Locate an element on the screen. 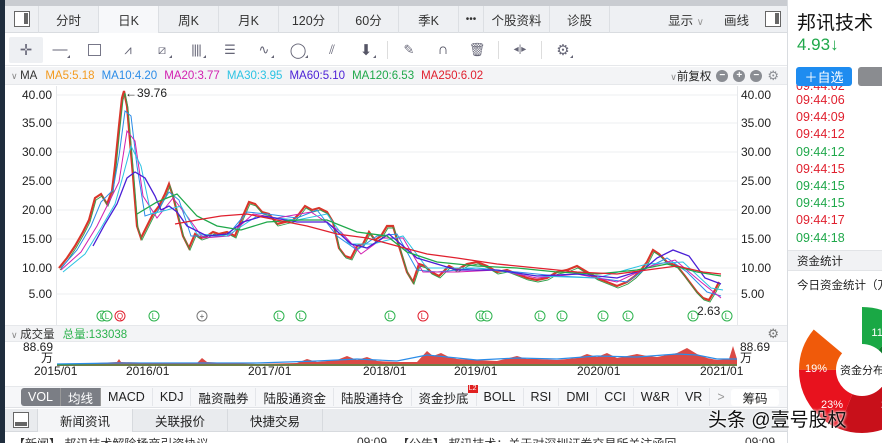 Image resolution: width=882 pixels, height=443 pixels. draw-line-button: 画线 is located at coordinates (736, 20).